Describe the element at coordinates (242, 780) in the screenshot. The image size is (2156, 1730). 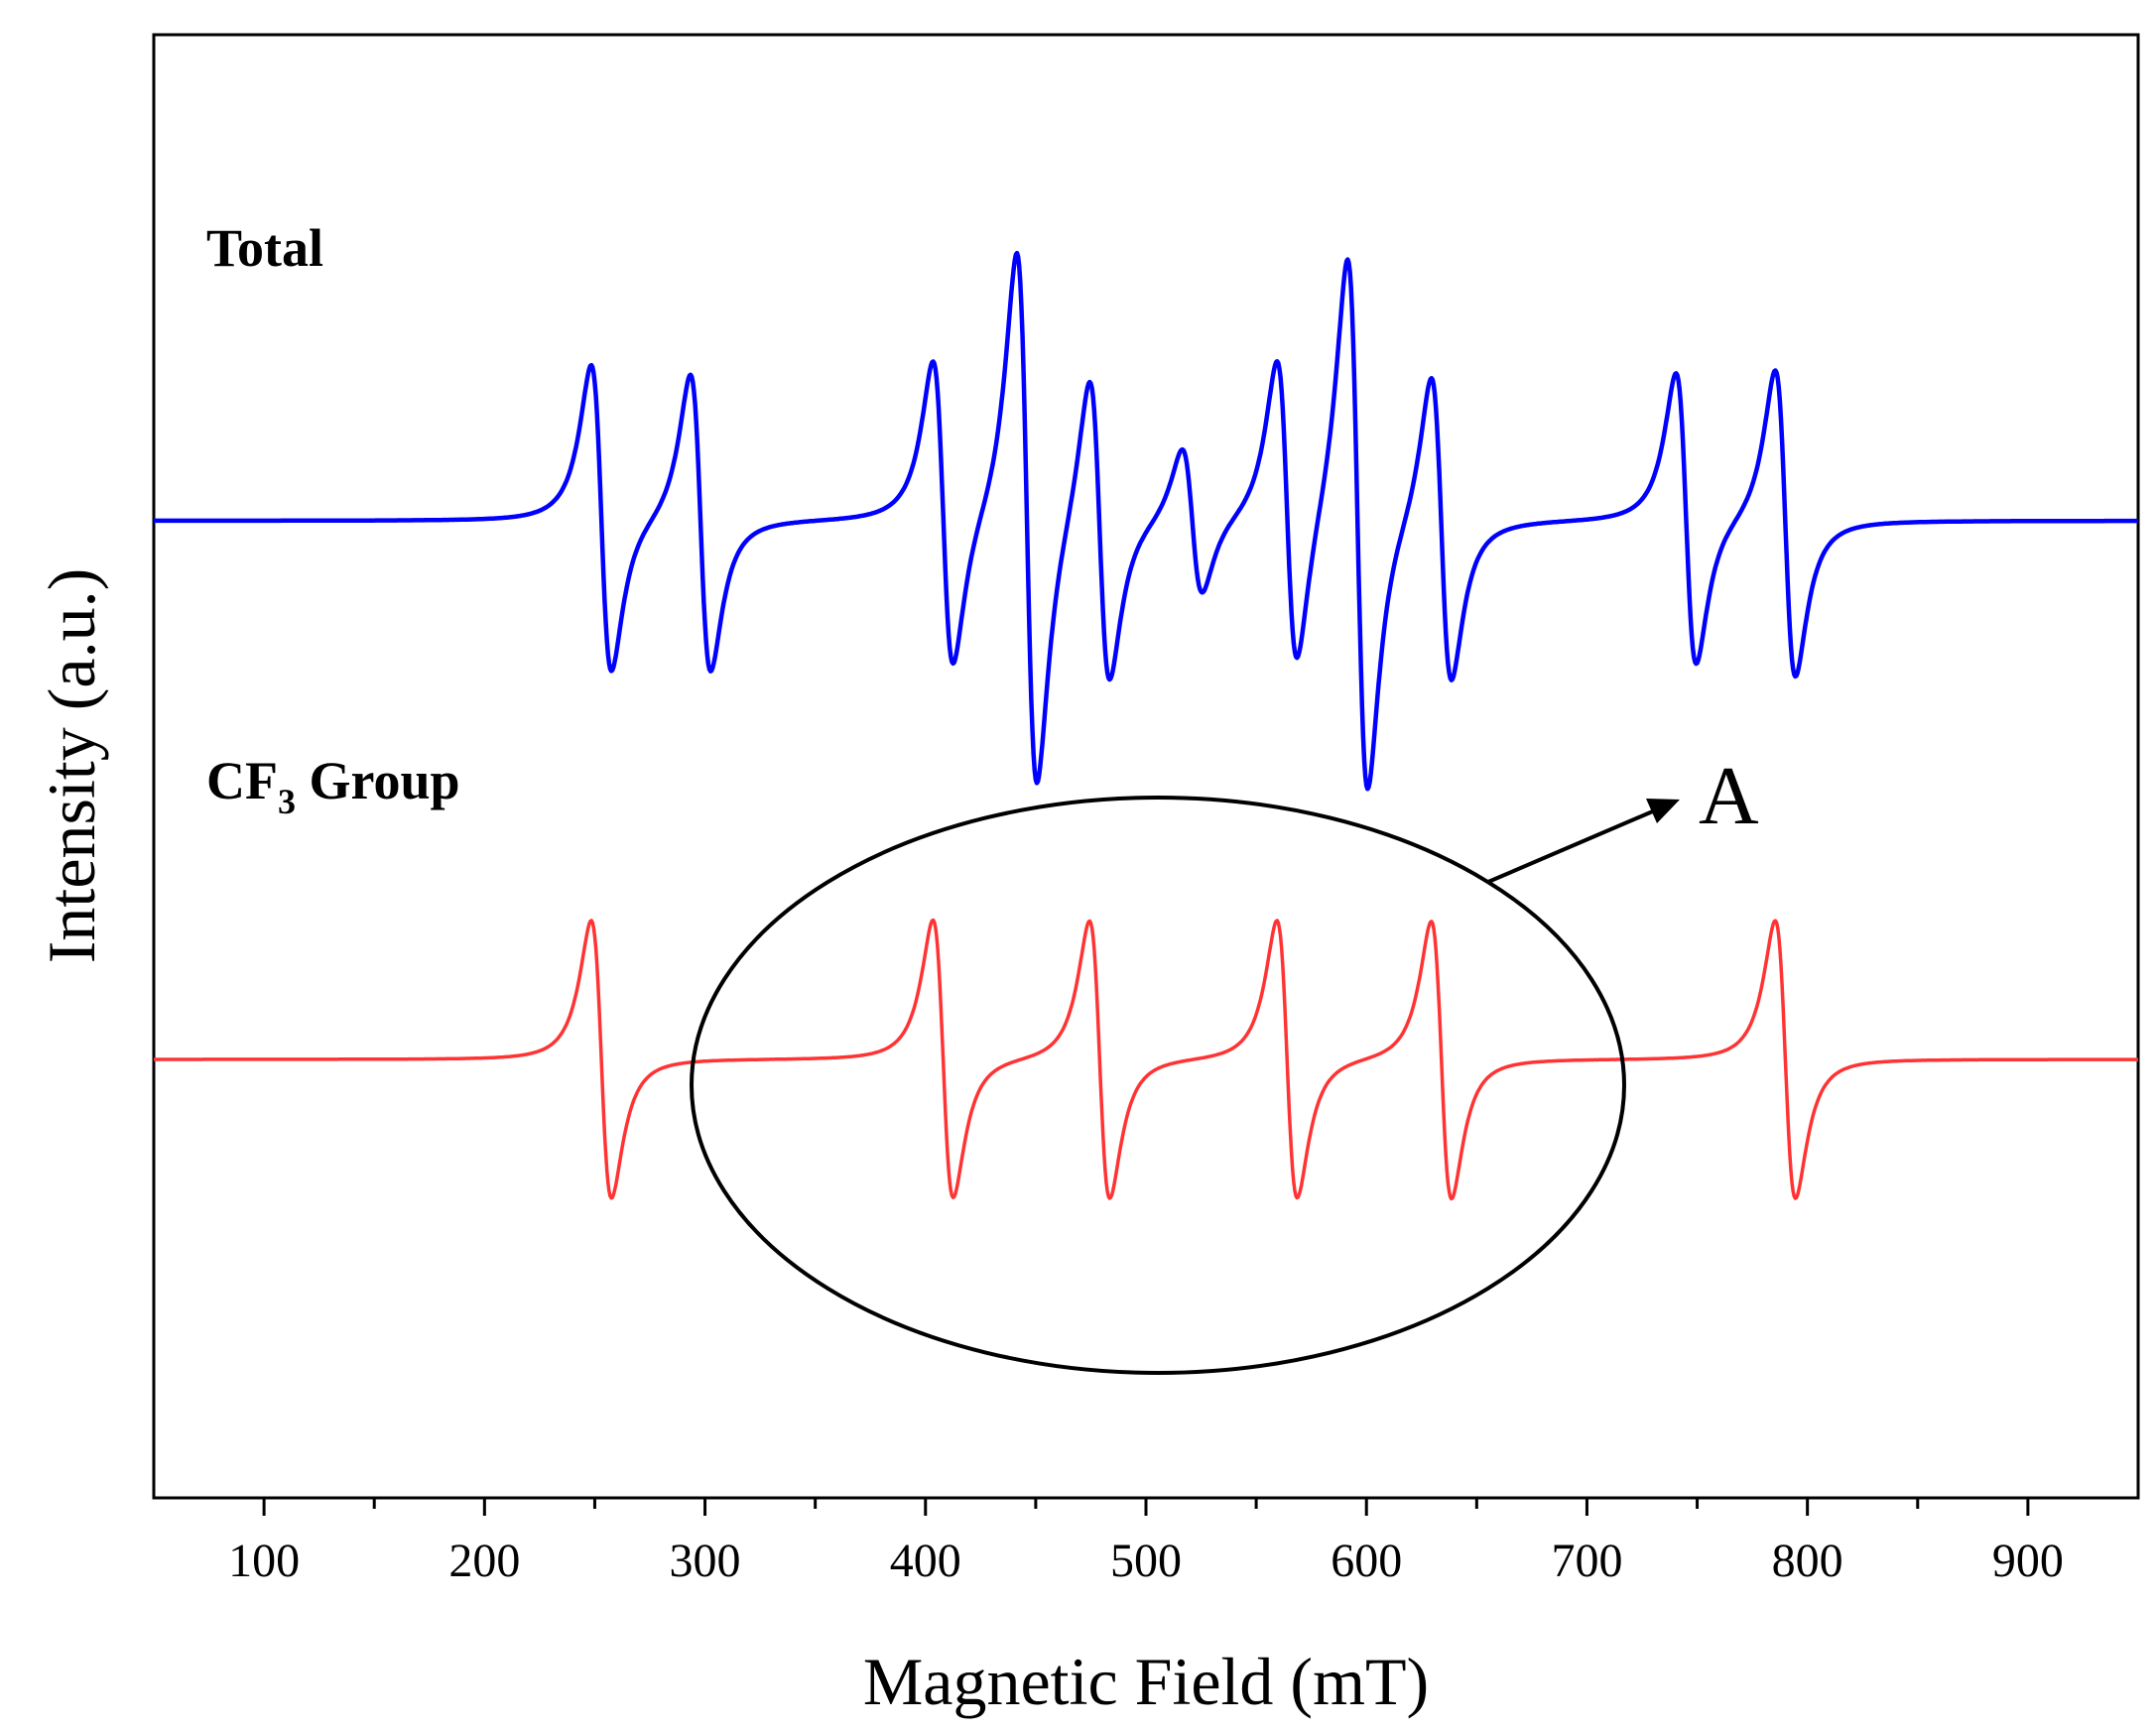
I see `series-label-cf3-main: CF` at that location.